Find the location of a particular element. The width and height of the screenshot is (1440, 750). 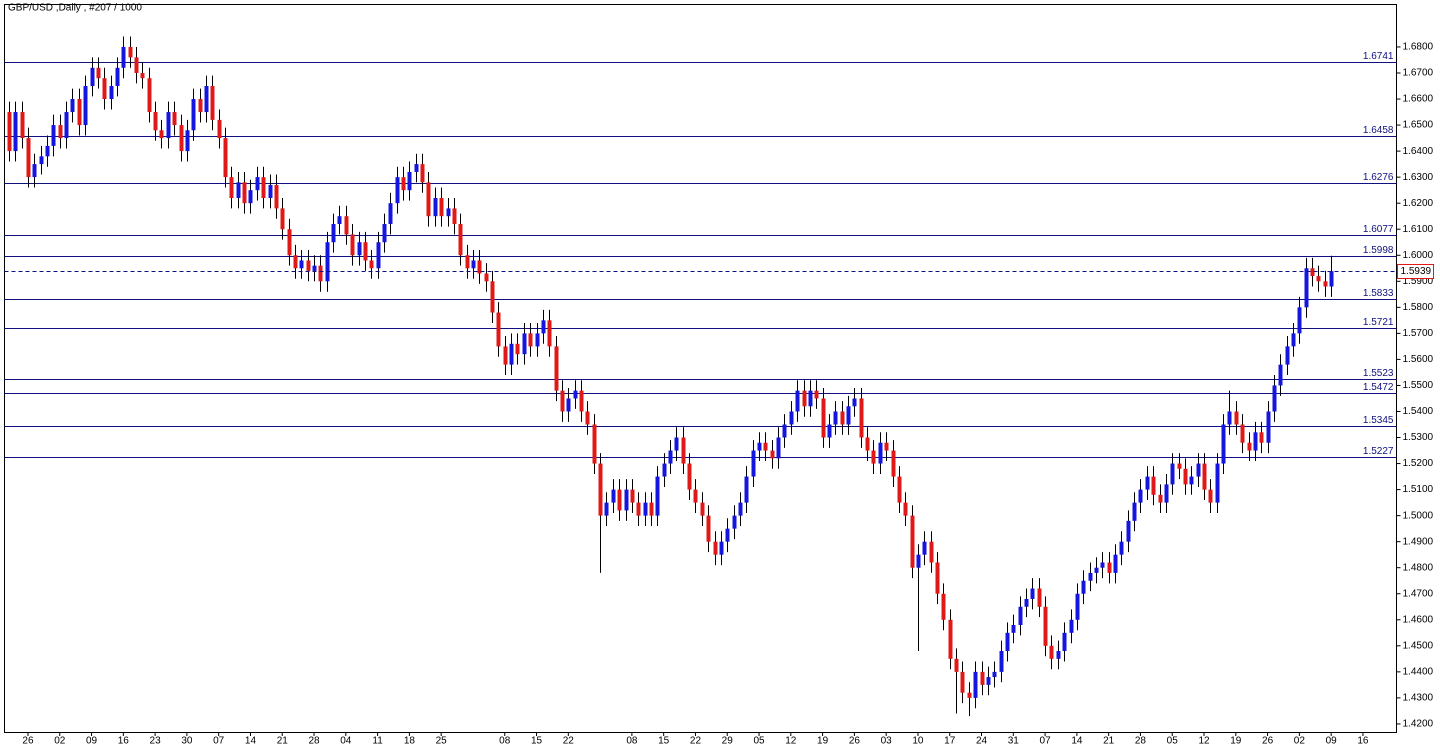

y-tick-label: 1.5300 is located at coordinates (1418, 437).